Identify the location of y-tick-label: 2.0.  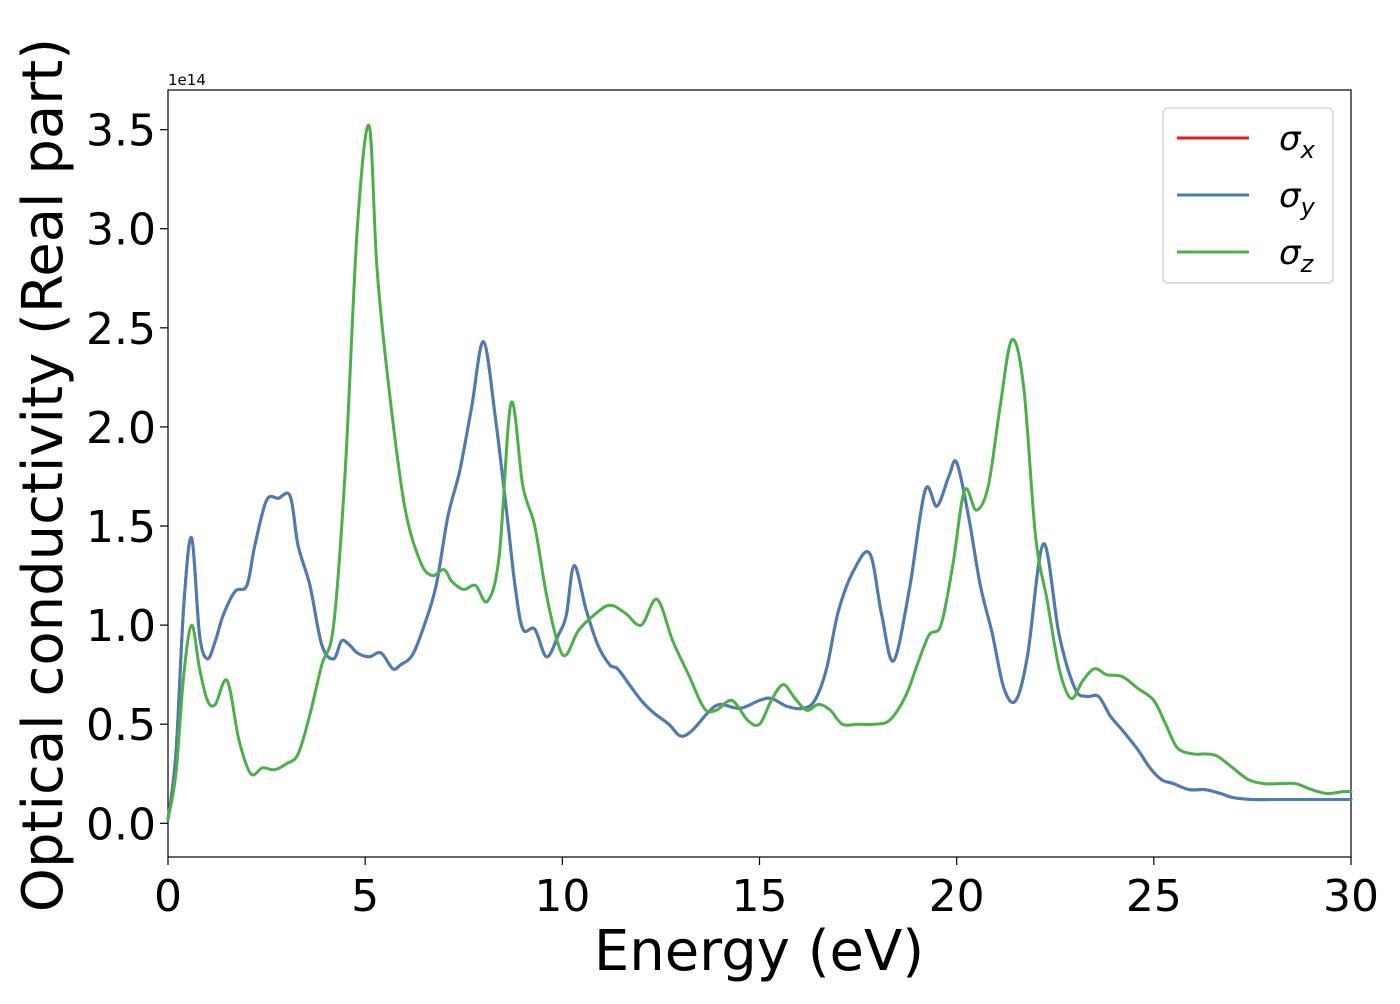
(121, 428).